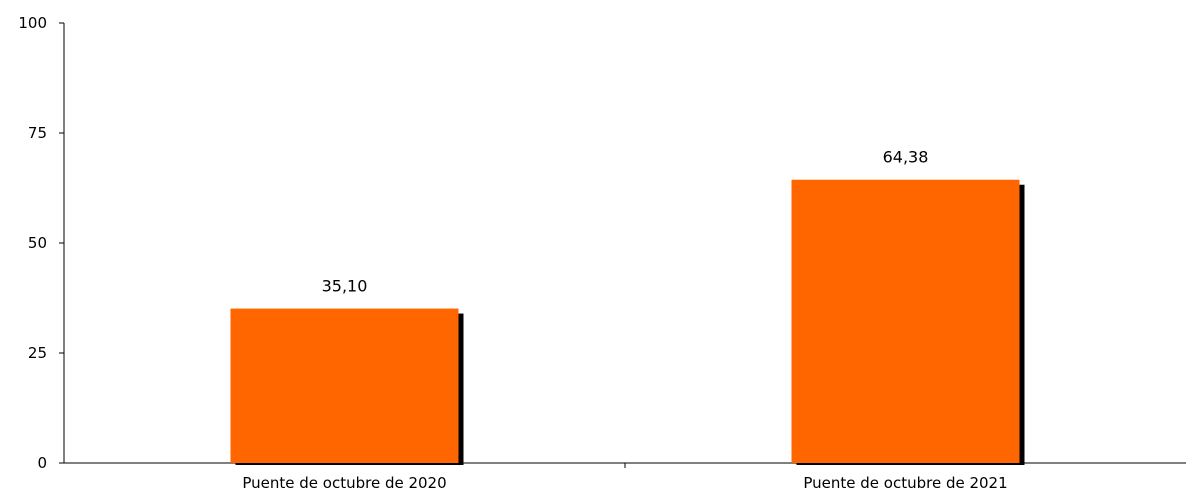 The height and width of the screenshot is (495, 1193). What do you see at coordinates (37, 243) in the screenshot?
I see `y-tick-label: 50` at bounding box center [37, 243].